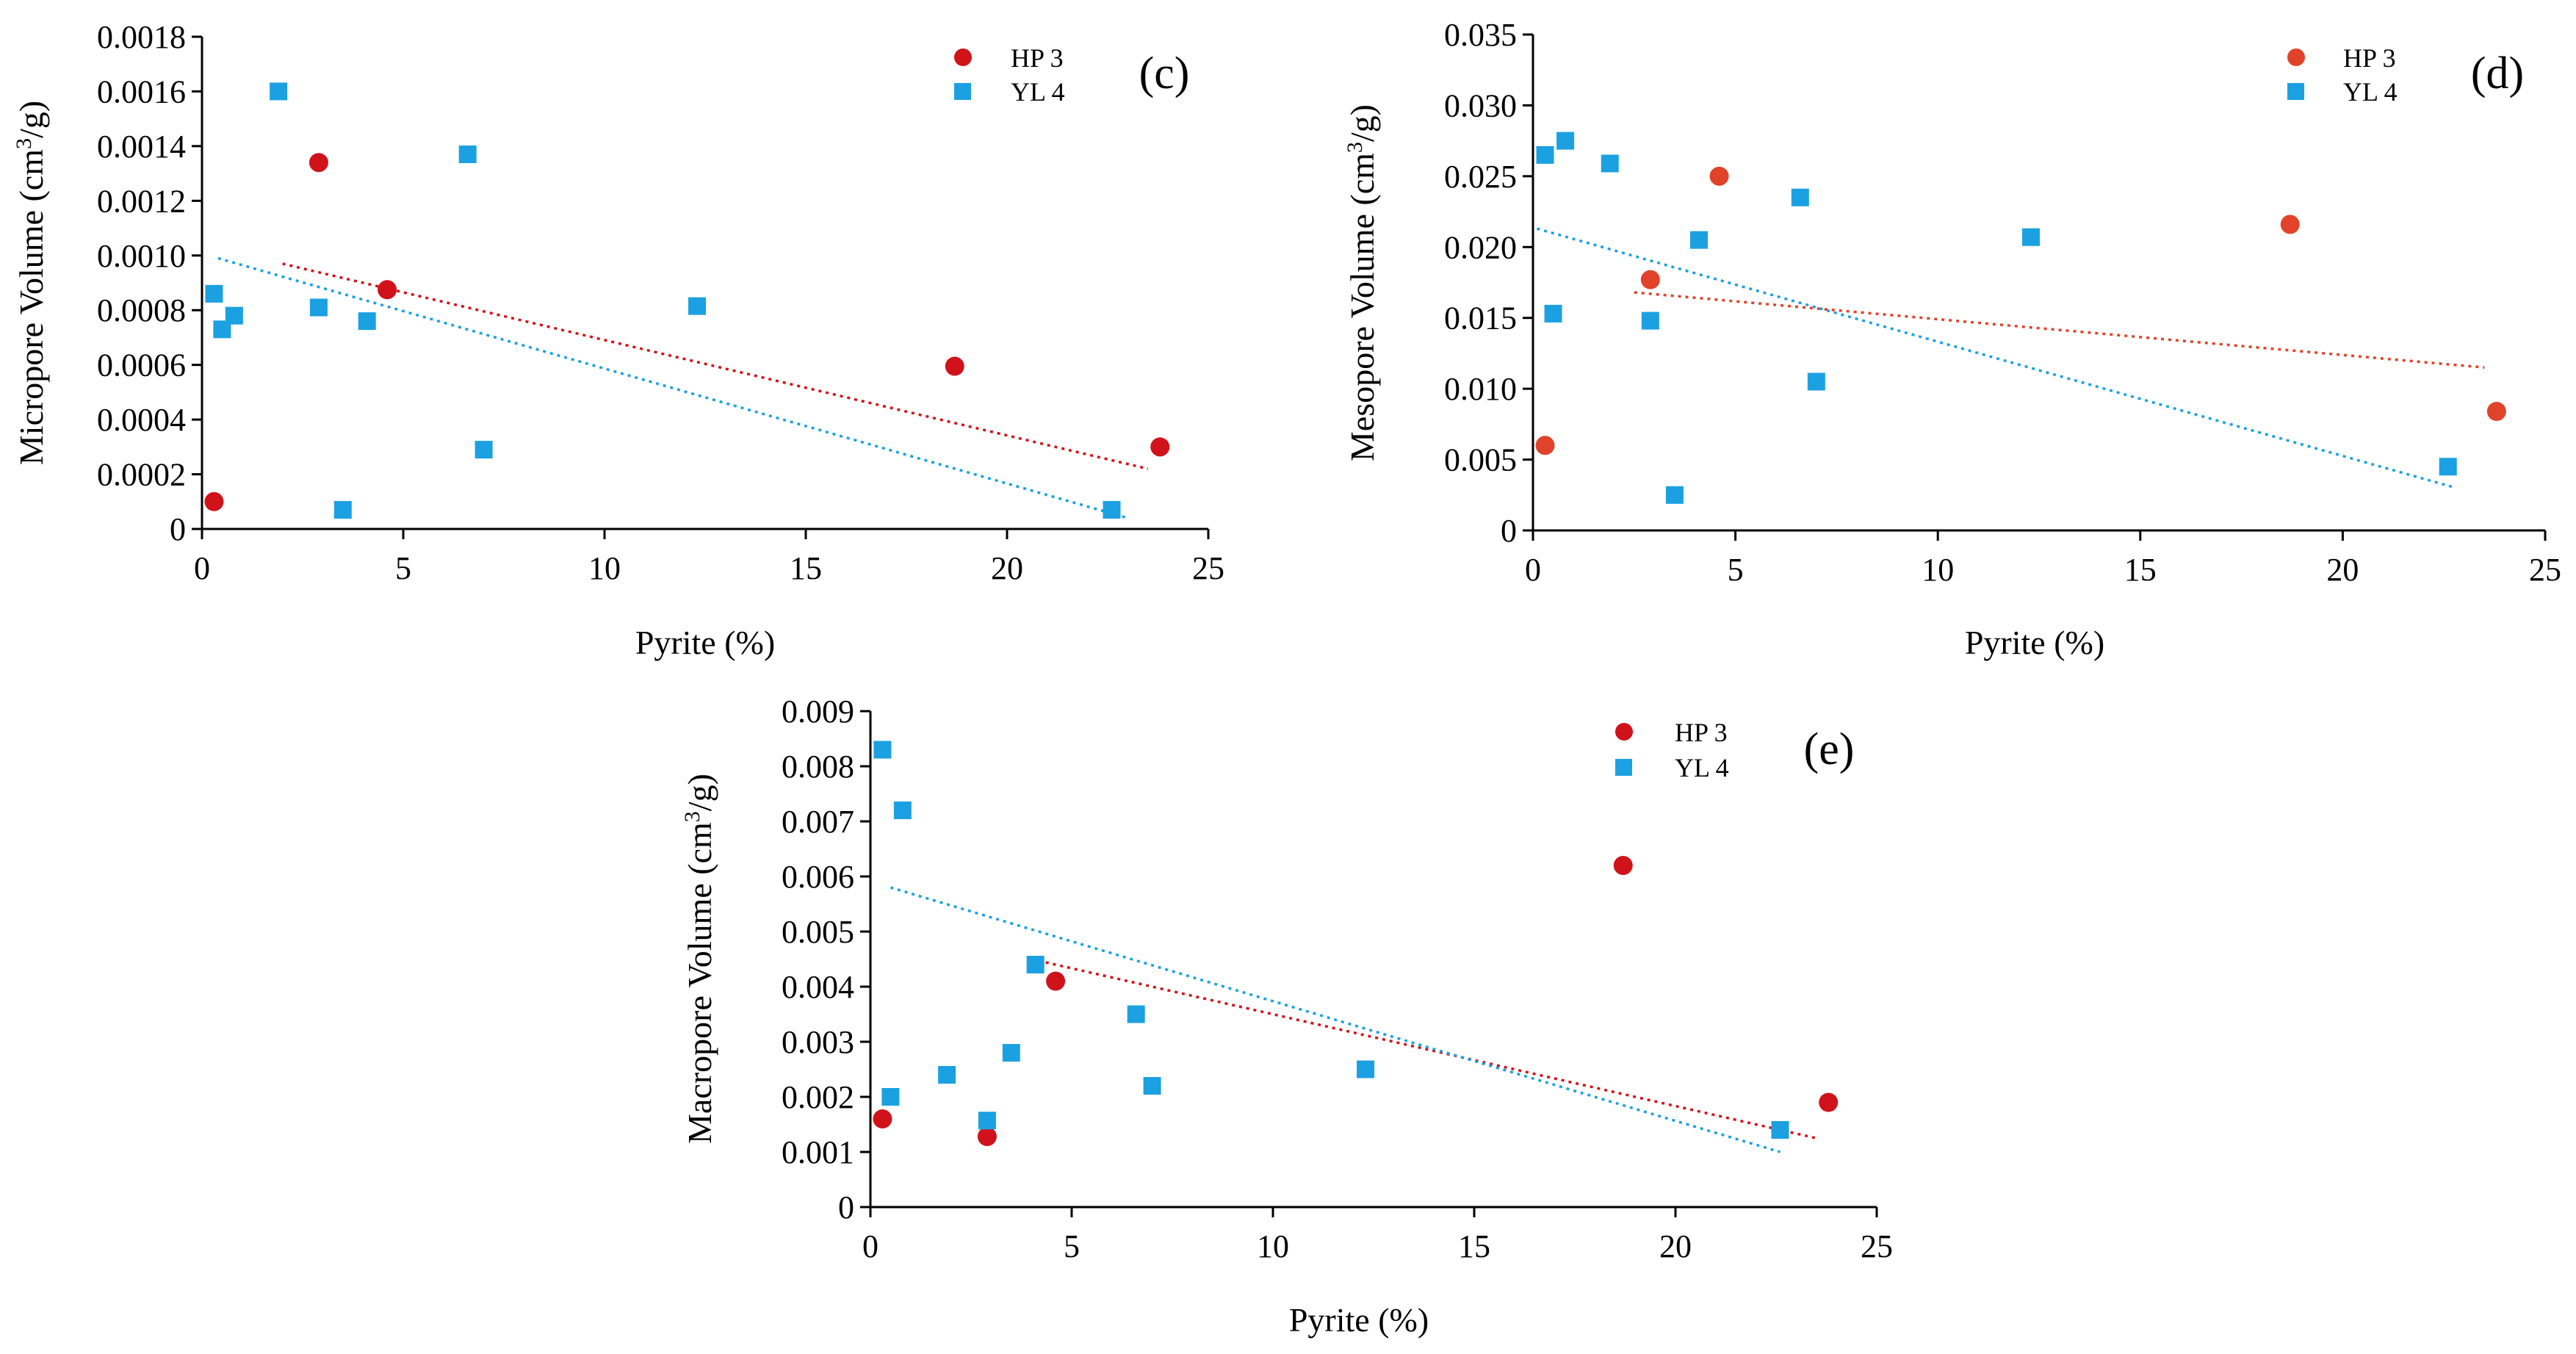 Image resolution: width=2576 pixels, height=1354 pixels. Describe the element at coordinates (141, 91) in the screenshot. I see `panel-c-y-tick-label: 0.0016` at that location.